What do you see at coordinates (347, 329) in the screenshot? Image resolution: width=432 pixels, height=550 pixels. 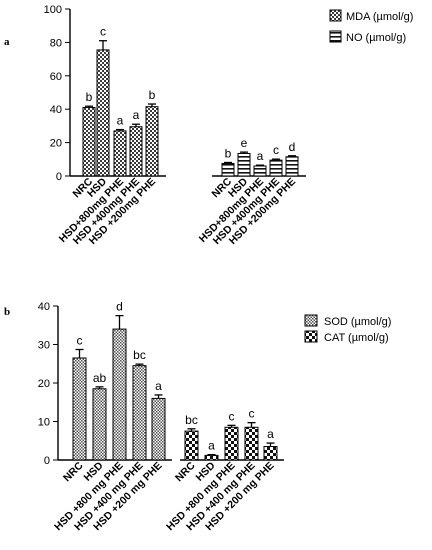 I see `legend-b: SOD (µmol/g) CAT (µmol/g)` at bounding box center [347, 329].